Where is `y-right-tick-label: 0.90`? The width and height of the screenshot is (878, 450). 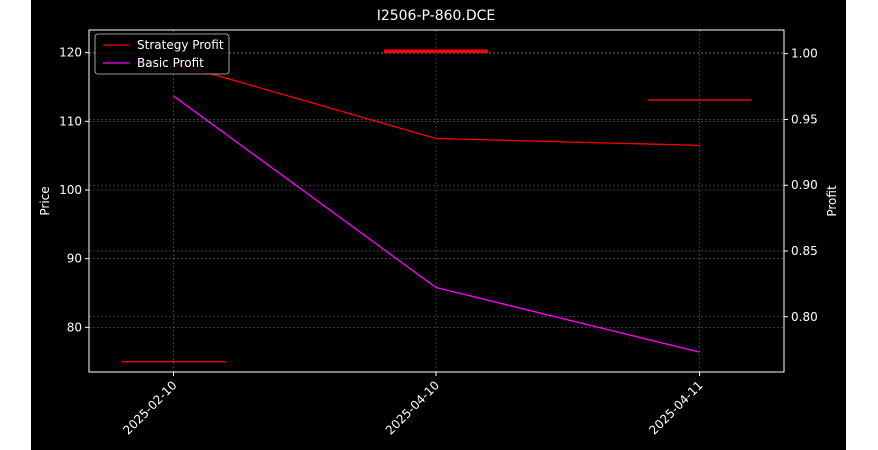
y-right-tick-label: 0.90 is located at coordinates (804, 185).